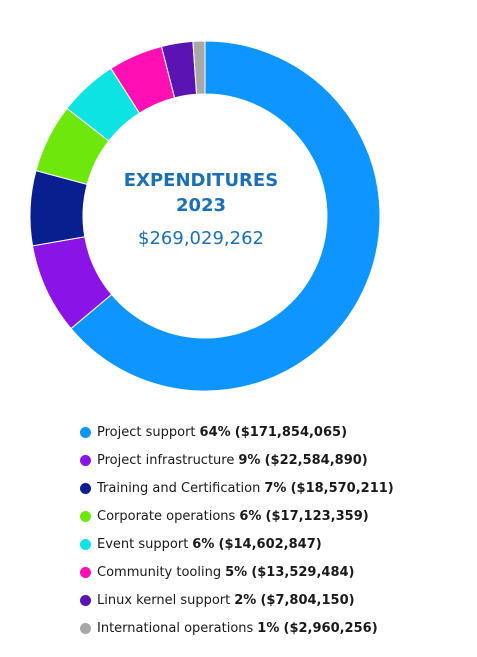 Image resolution: width=477 pixels, height=657 pixels. I want to click on legend-label: Community tooling, so click(159, 572).